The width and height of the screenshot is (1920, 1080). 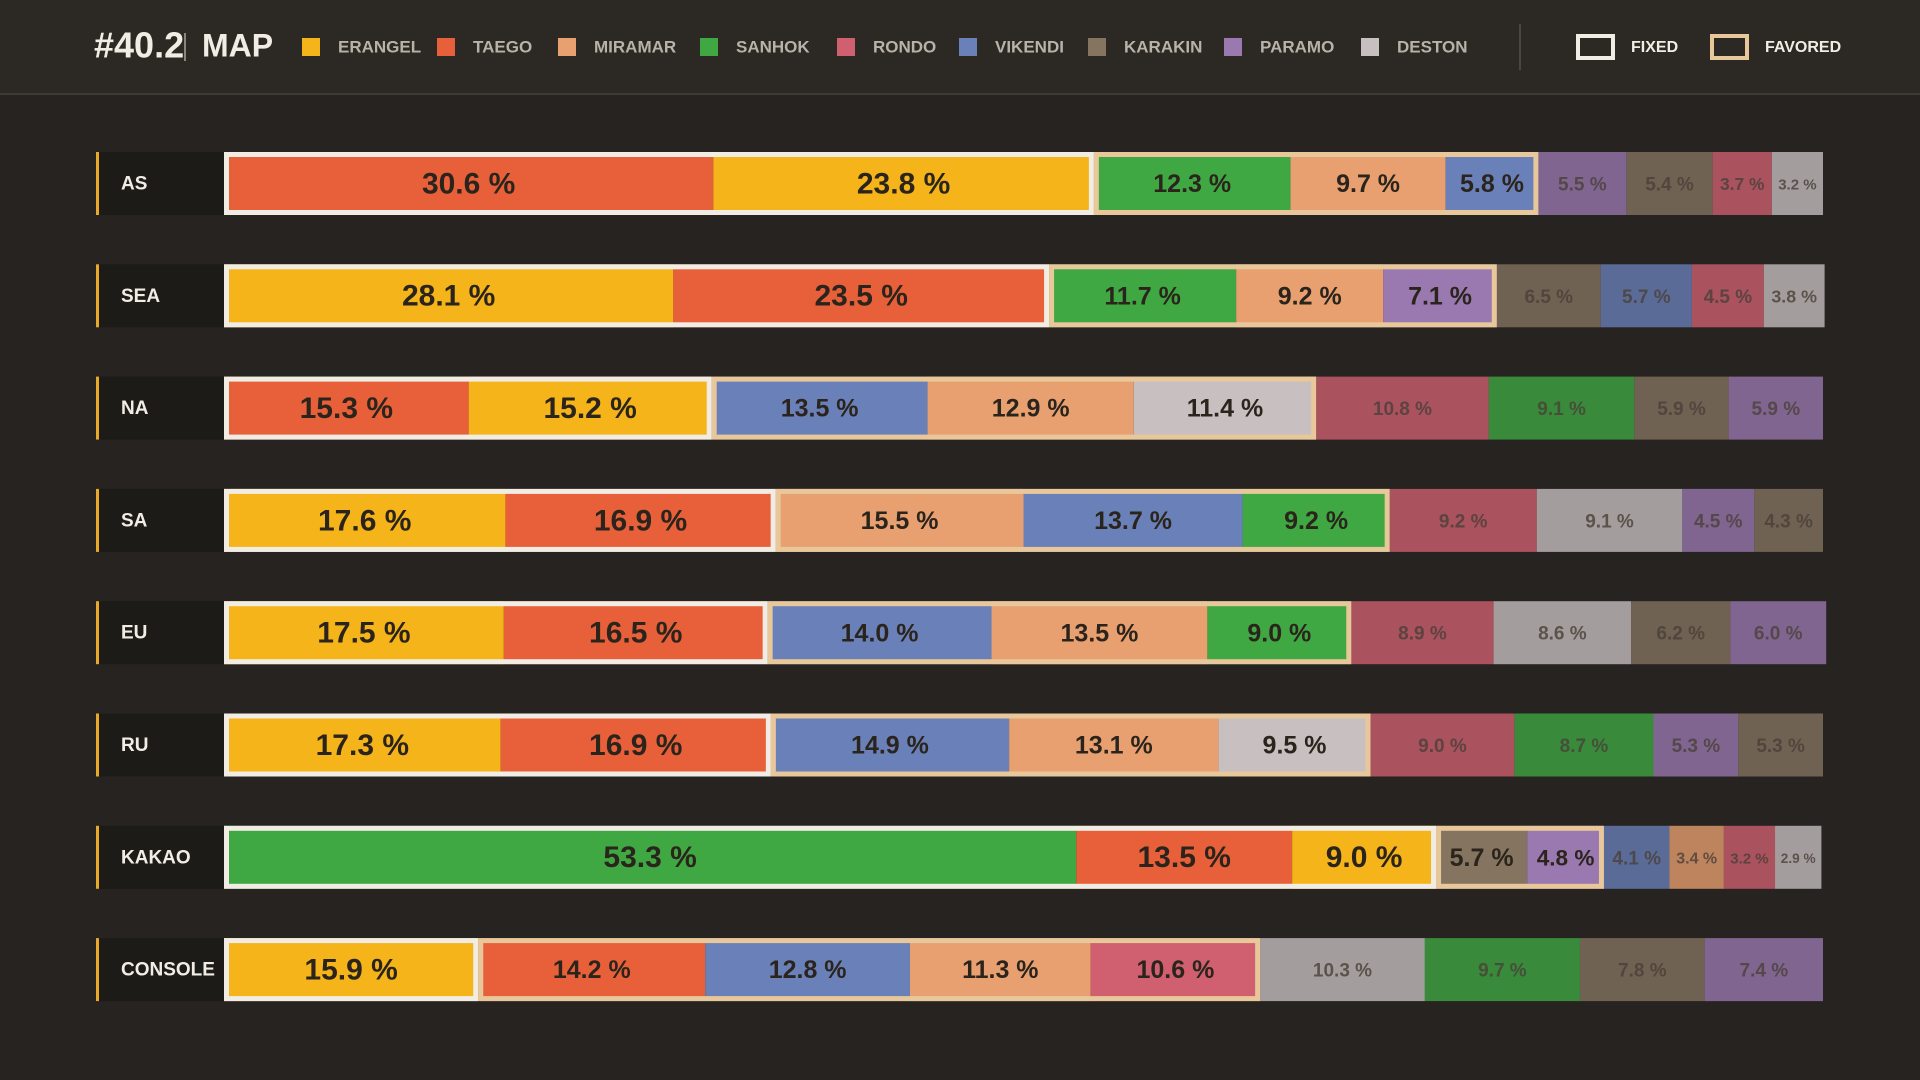 I want to click on value-label: 4.8 %, so click(x=1566, y=857).